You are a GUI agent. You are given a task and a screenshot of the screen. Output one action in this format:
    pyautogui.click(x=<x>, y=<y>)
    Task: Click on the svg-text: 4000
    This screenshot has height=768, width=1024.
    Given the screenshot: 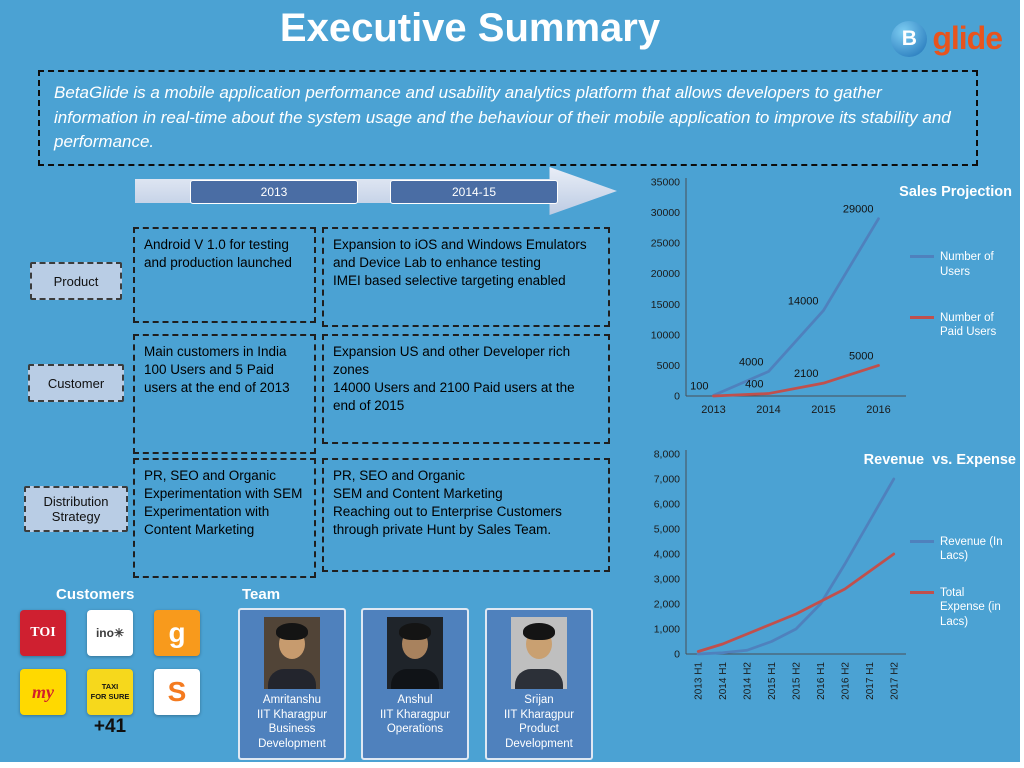 What is the action you would take?
    pyautogui.click(x=751, y=363)
    